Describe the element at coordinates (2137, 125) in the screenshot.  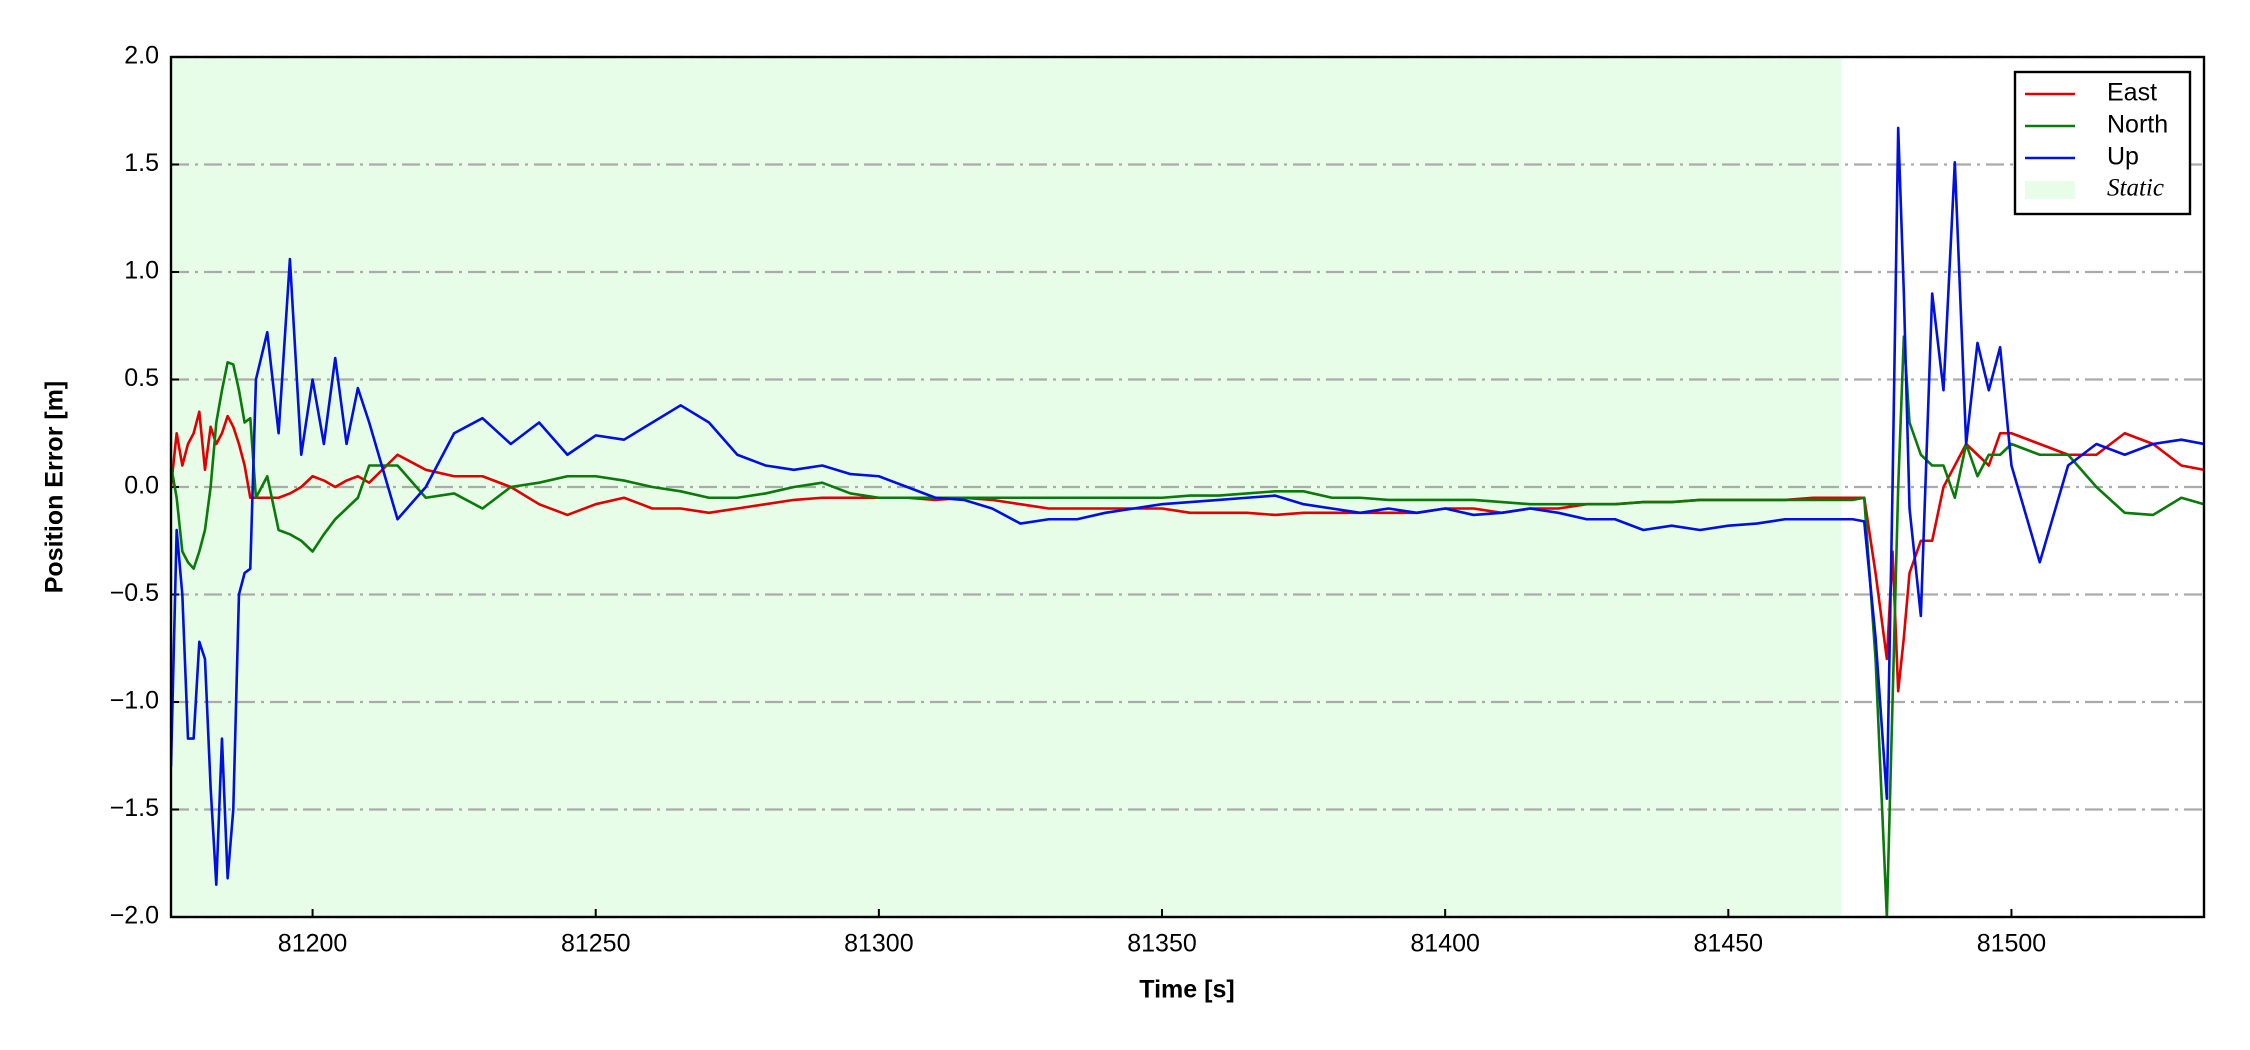
I see `legend-label: North` at that location.